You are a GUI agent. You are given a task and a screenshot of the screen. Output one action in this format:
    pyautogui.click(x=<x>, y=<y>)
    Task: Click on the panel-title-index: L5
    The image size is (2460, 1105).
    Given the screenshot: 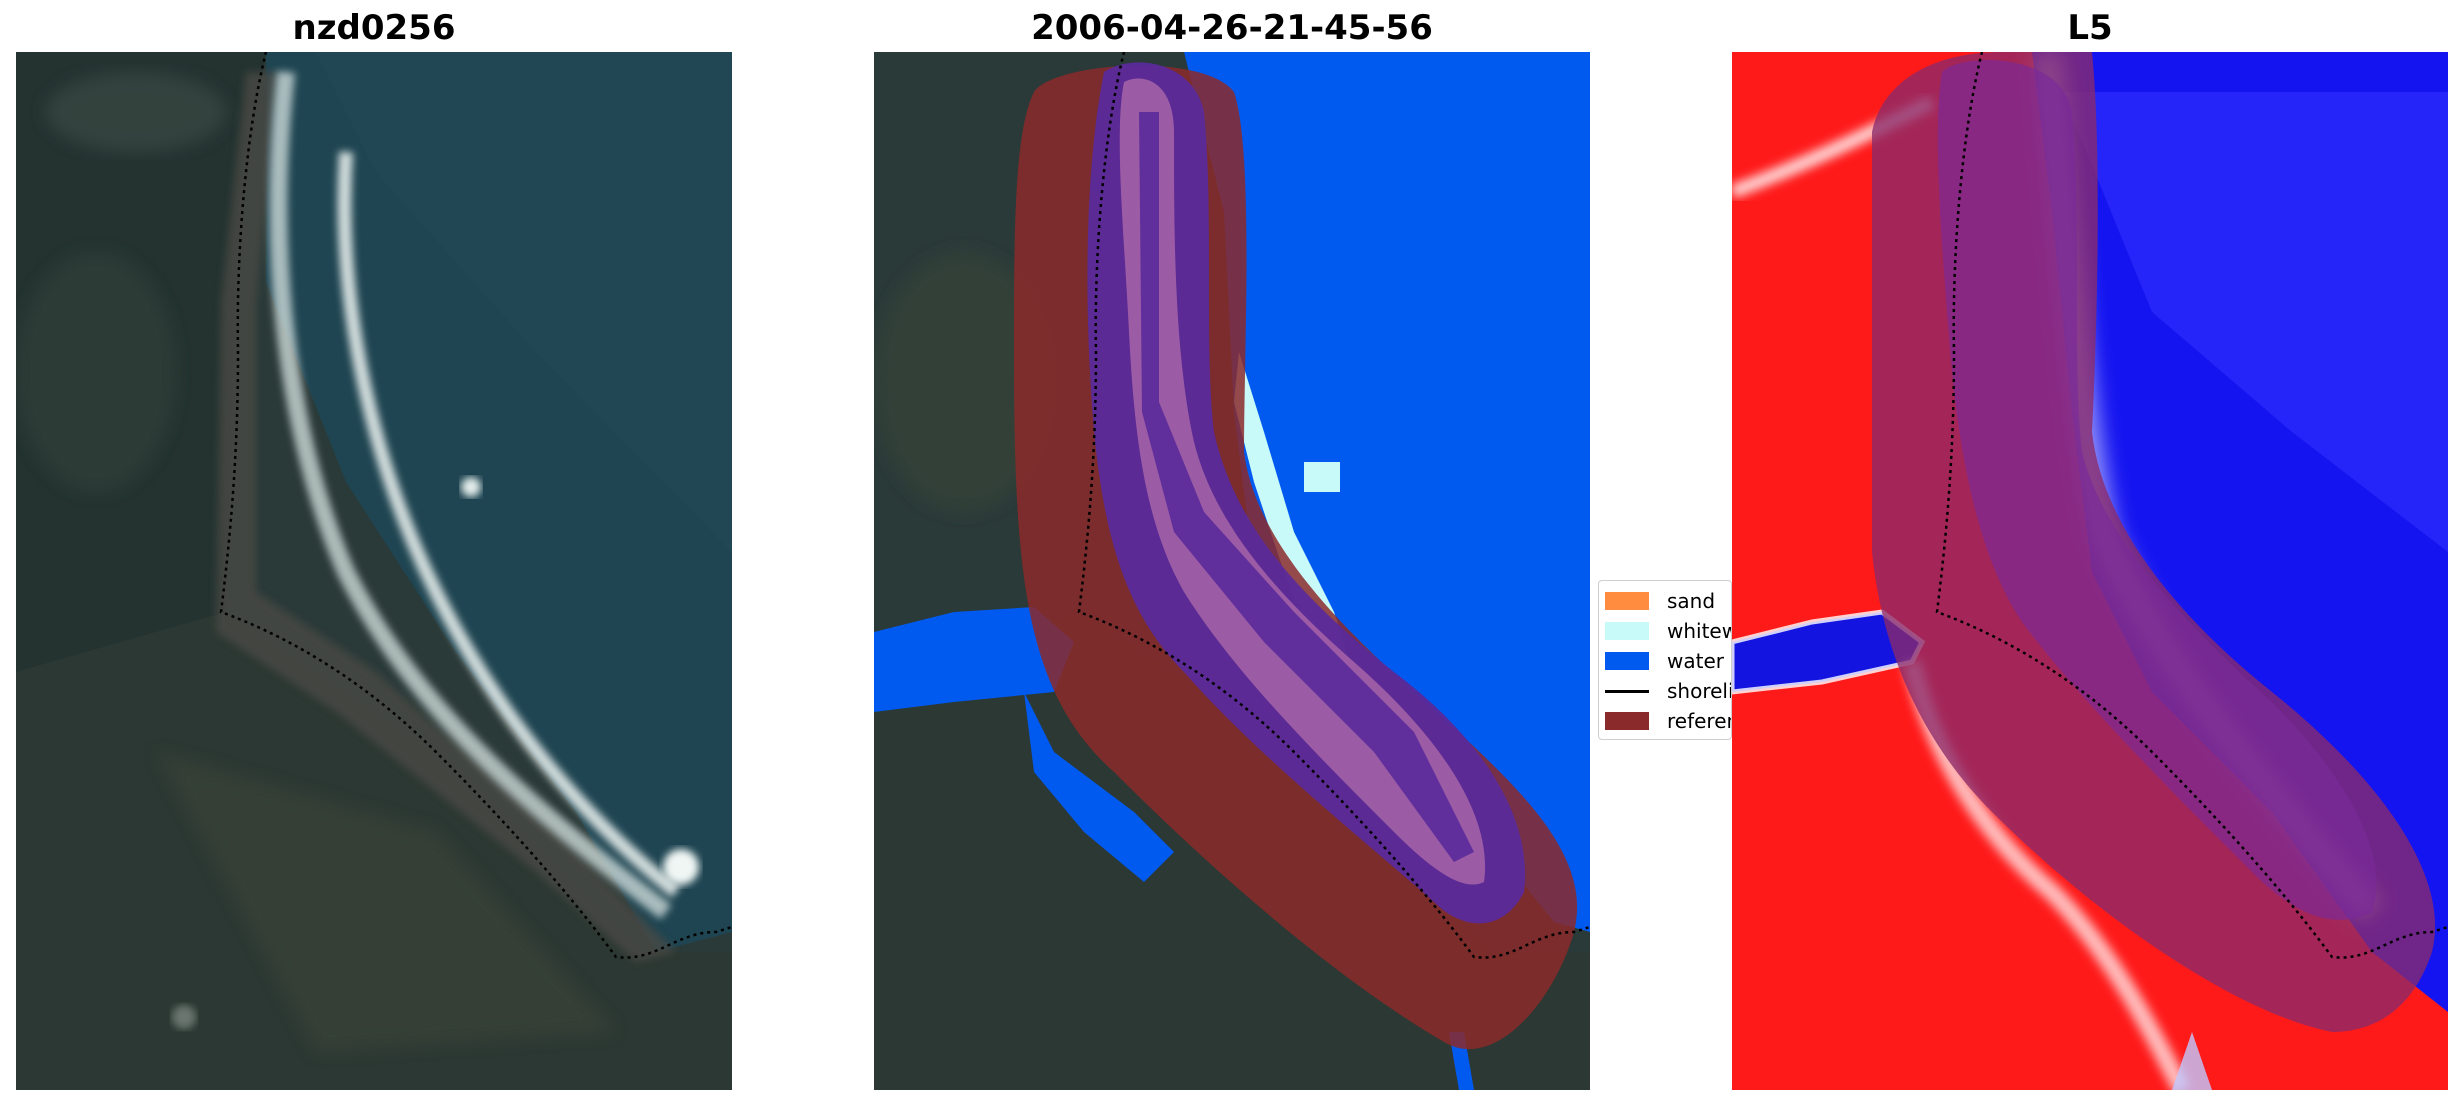 What is the action you would take?
    pyautogui.click(x=2090, y=28)
    